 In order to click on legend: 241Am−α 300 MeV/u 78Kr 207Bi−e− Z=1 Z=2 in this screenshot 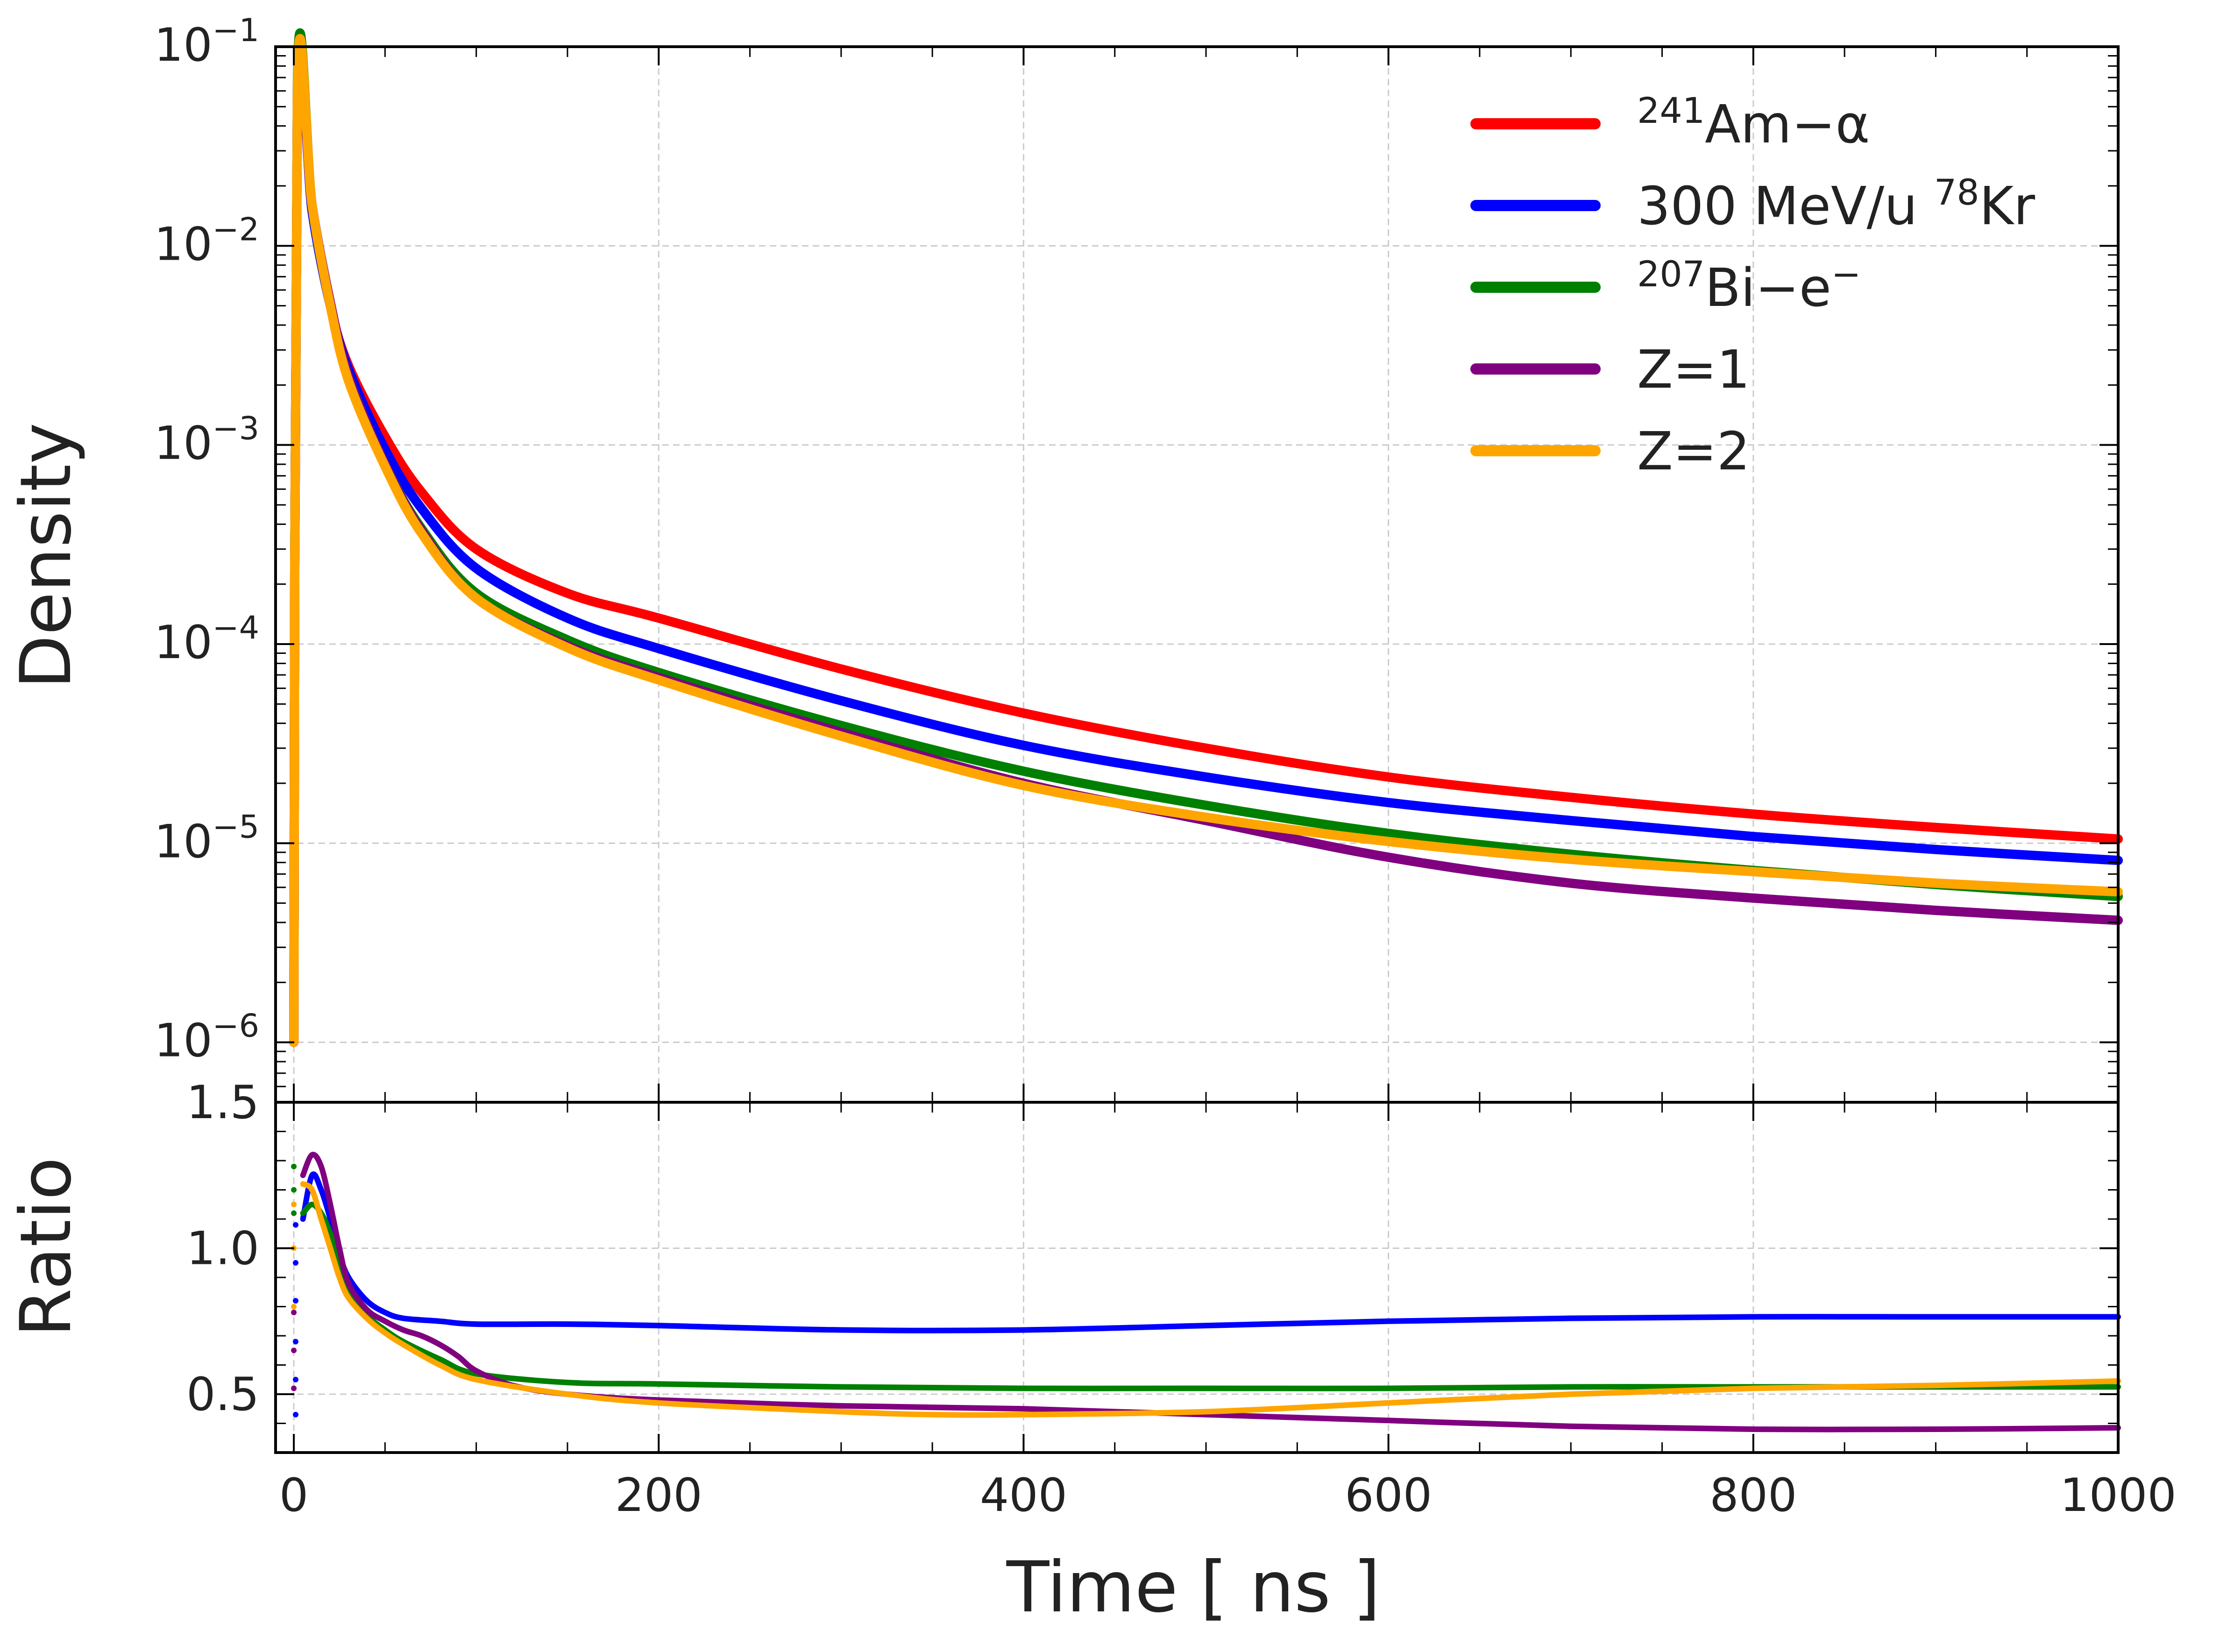, I will do `click(1753, 286)`.